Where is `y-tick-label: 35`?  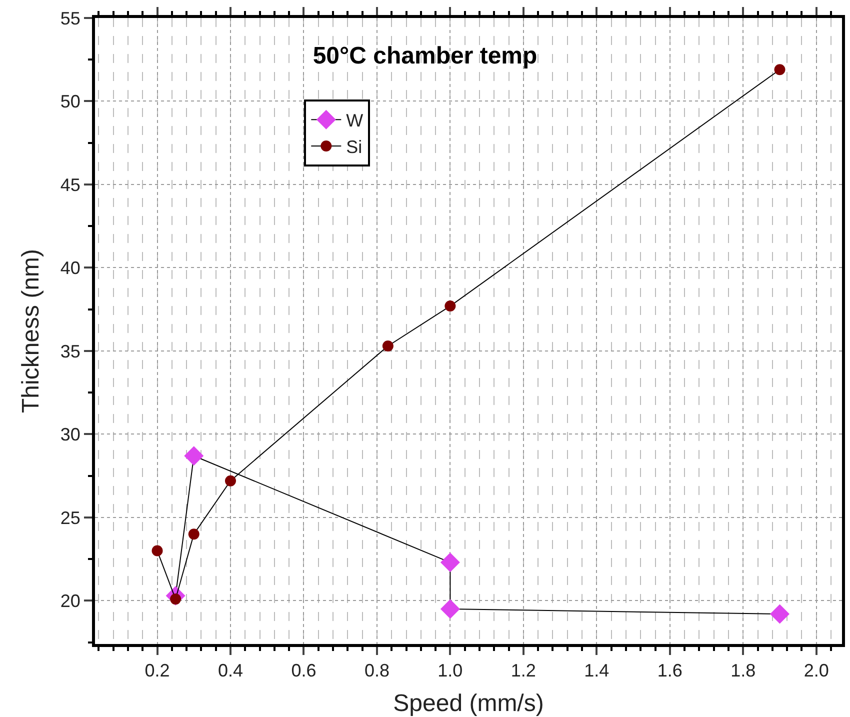
y-tick-label: 35 is located at coordinates (70, 351).